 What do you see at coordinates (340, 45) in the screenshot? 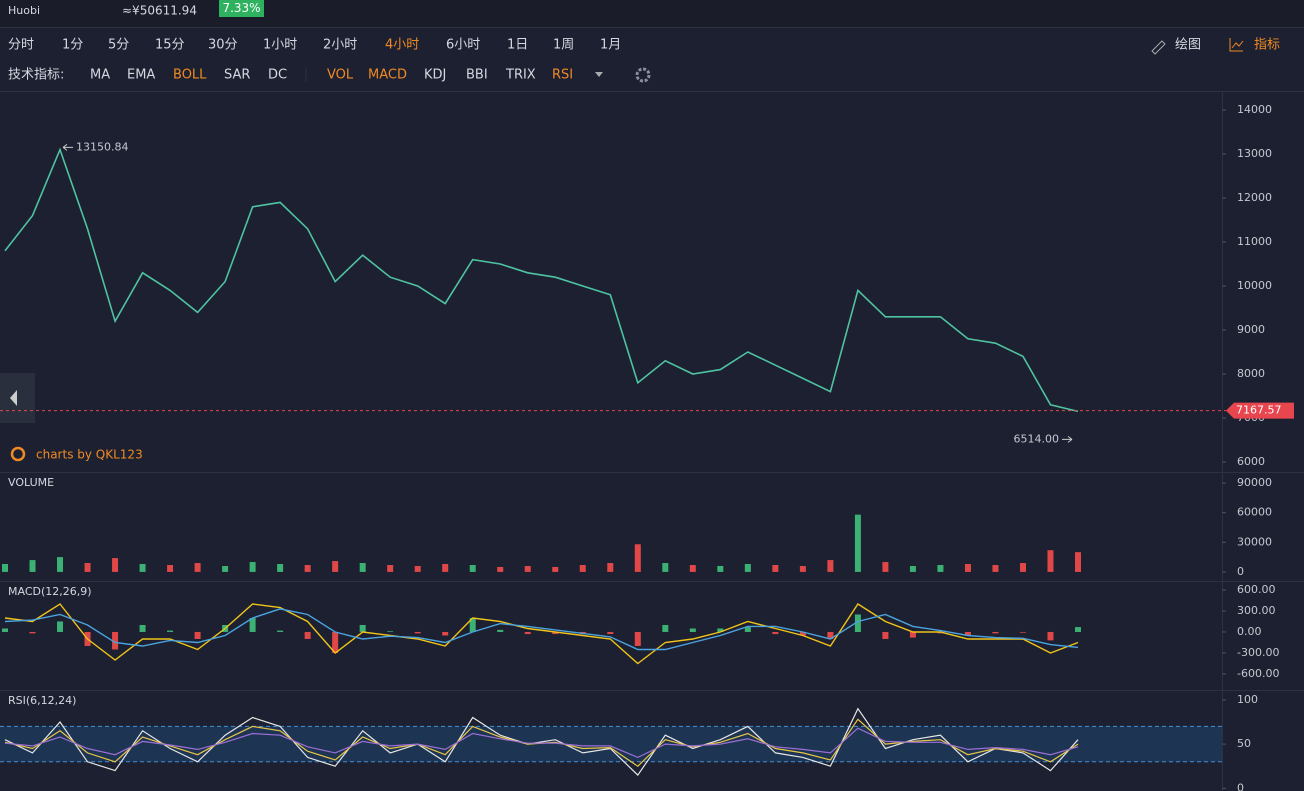
I see `period-tab: 2小时` at bounding box center [340, 45].